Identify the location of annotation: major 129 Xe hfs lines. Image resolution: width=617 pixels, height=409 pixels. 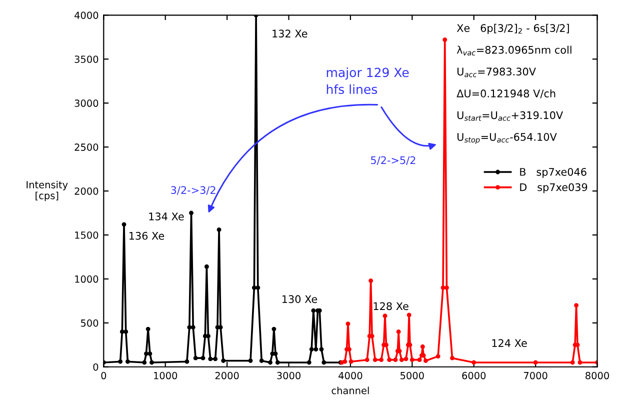
(367, 80).